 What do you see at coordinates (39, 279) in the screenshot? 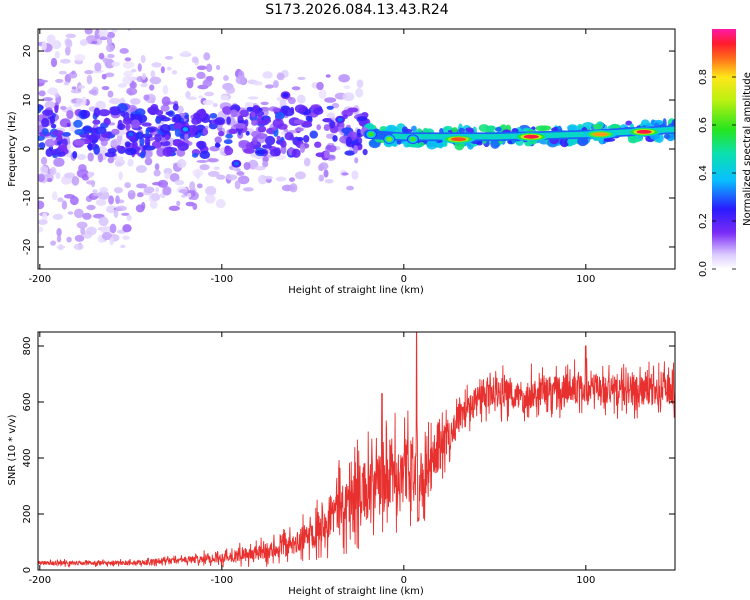
I see `spectrogram-xtick-label: -200` at bounding box center [39, 279].